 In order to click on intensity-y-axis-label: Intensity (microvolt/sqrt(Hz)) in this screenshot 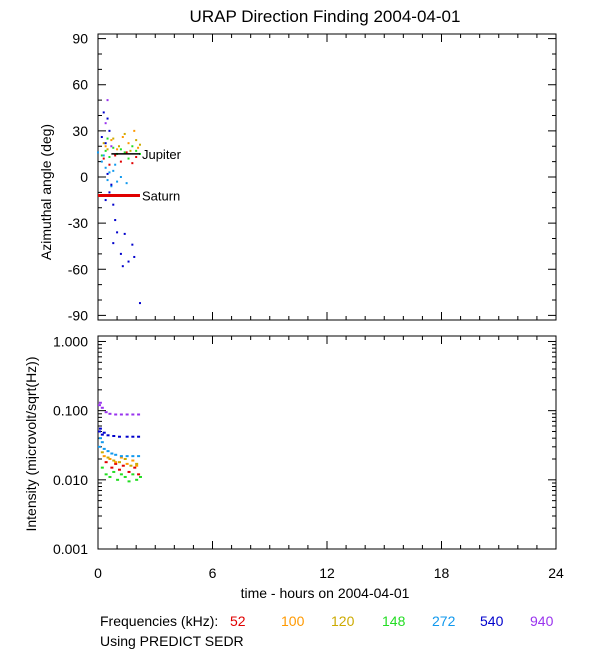, I will do `click(31, 443)`.